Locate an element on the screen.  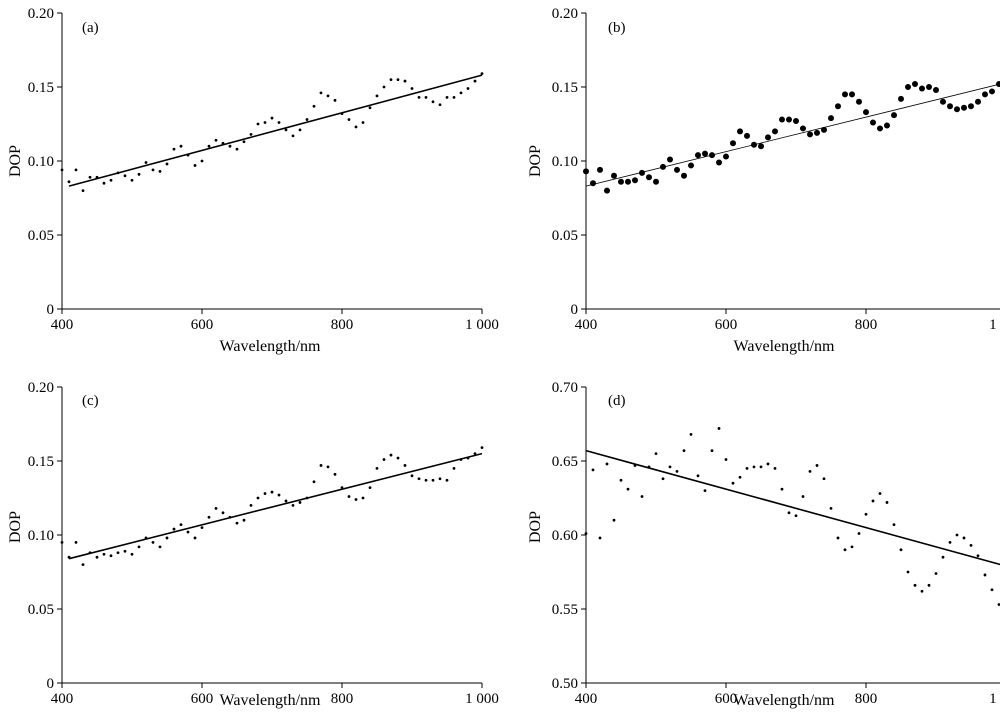
panel-label-b: (b) is located at coordinates (617, 28).